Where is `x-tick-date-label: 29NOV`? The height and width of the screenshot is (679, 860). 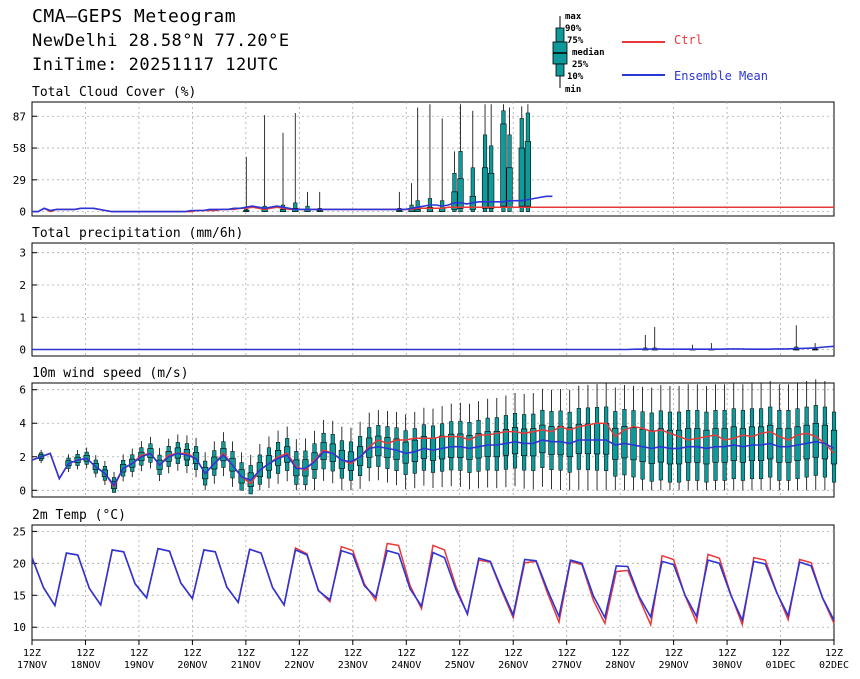 x-tick-date-label: 29NOV is located at coordinates (674, 665).